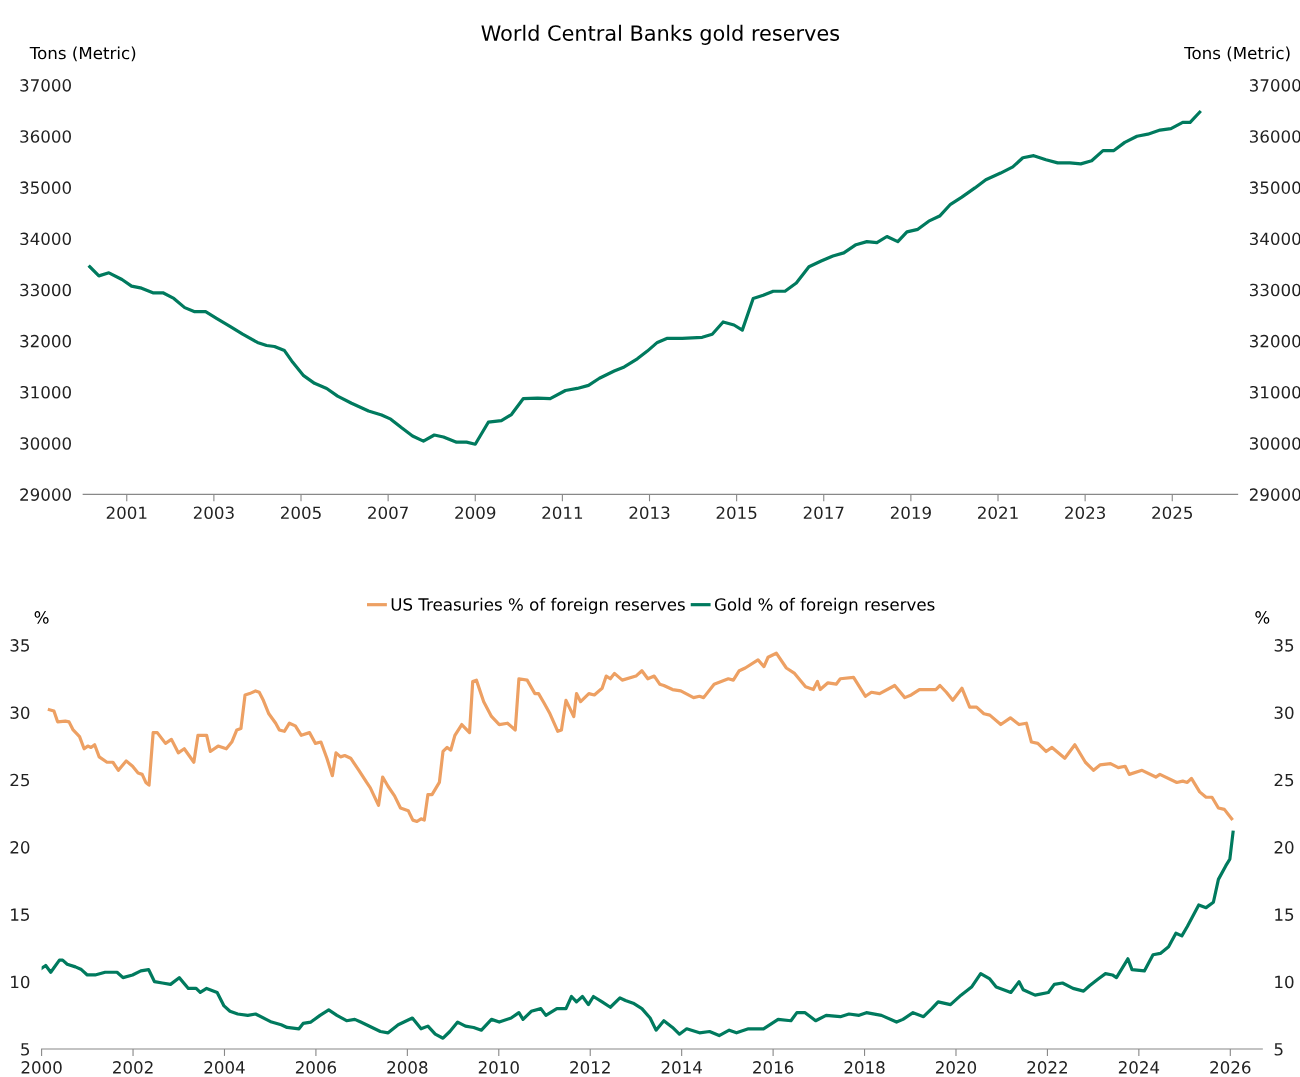 This screenshot has width=1300, height=1077. Describe the element at coordinates (126, 513) in the screenshot. I see `x-tick-label: 2001` at that location.